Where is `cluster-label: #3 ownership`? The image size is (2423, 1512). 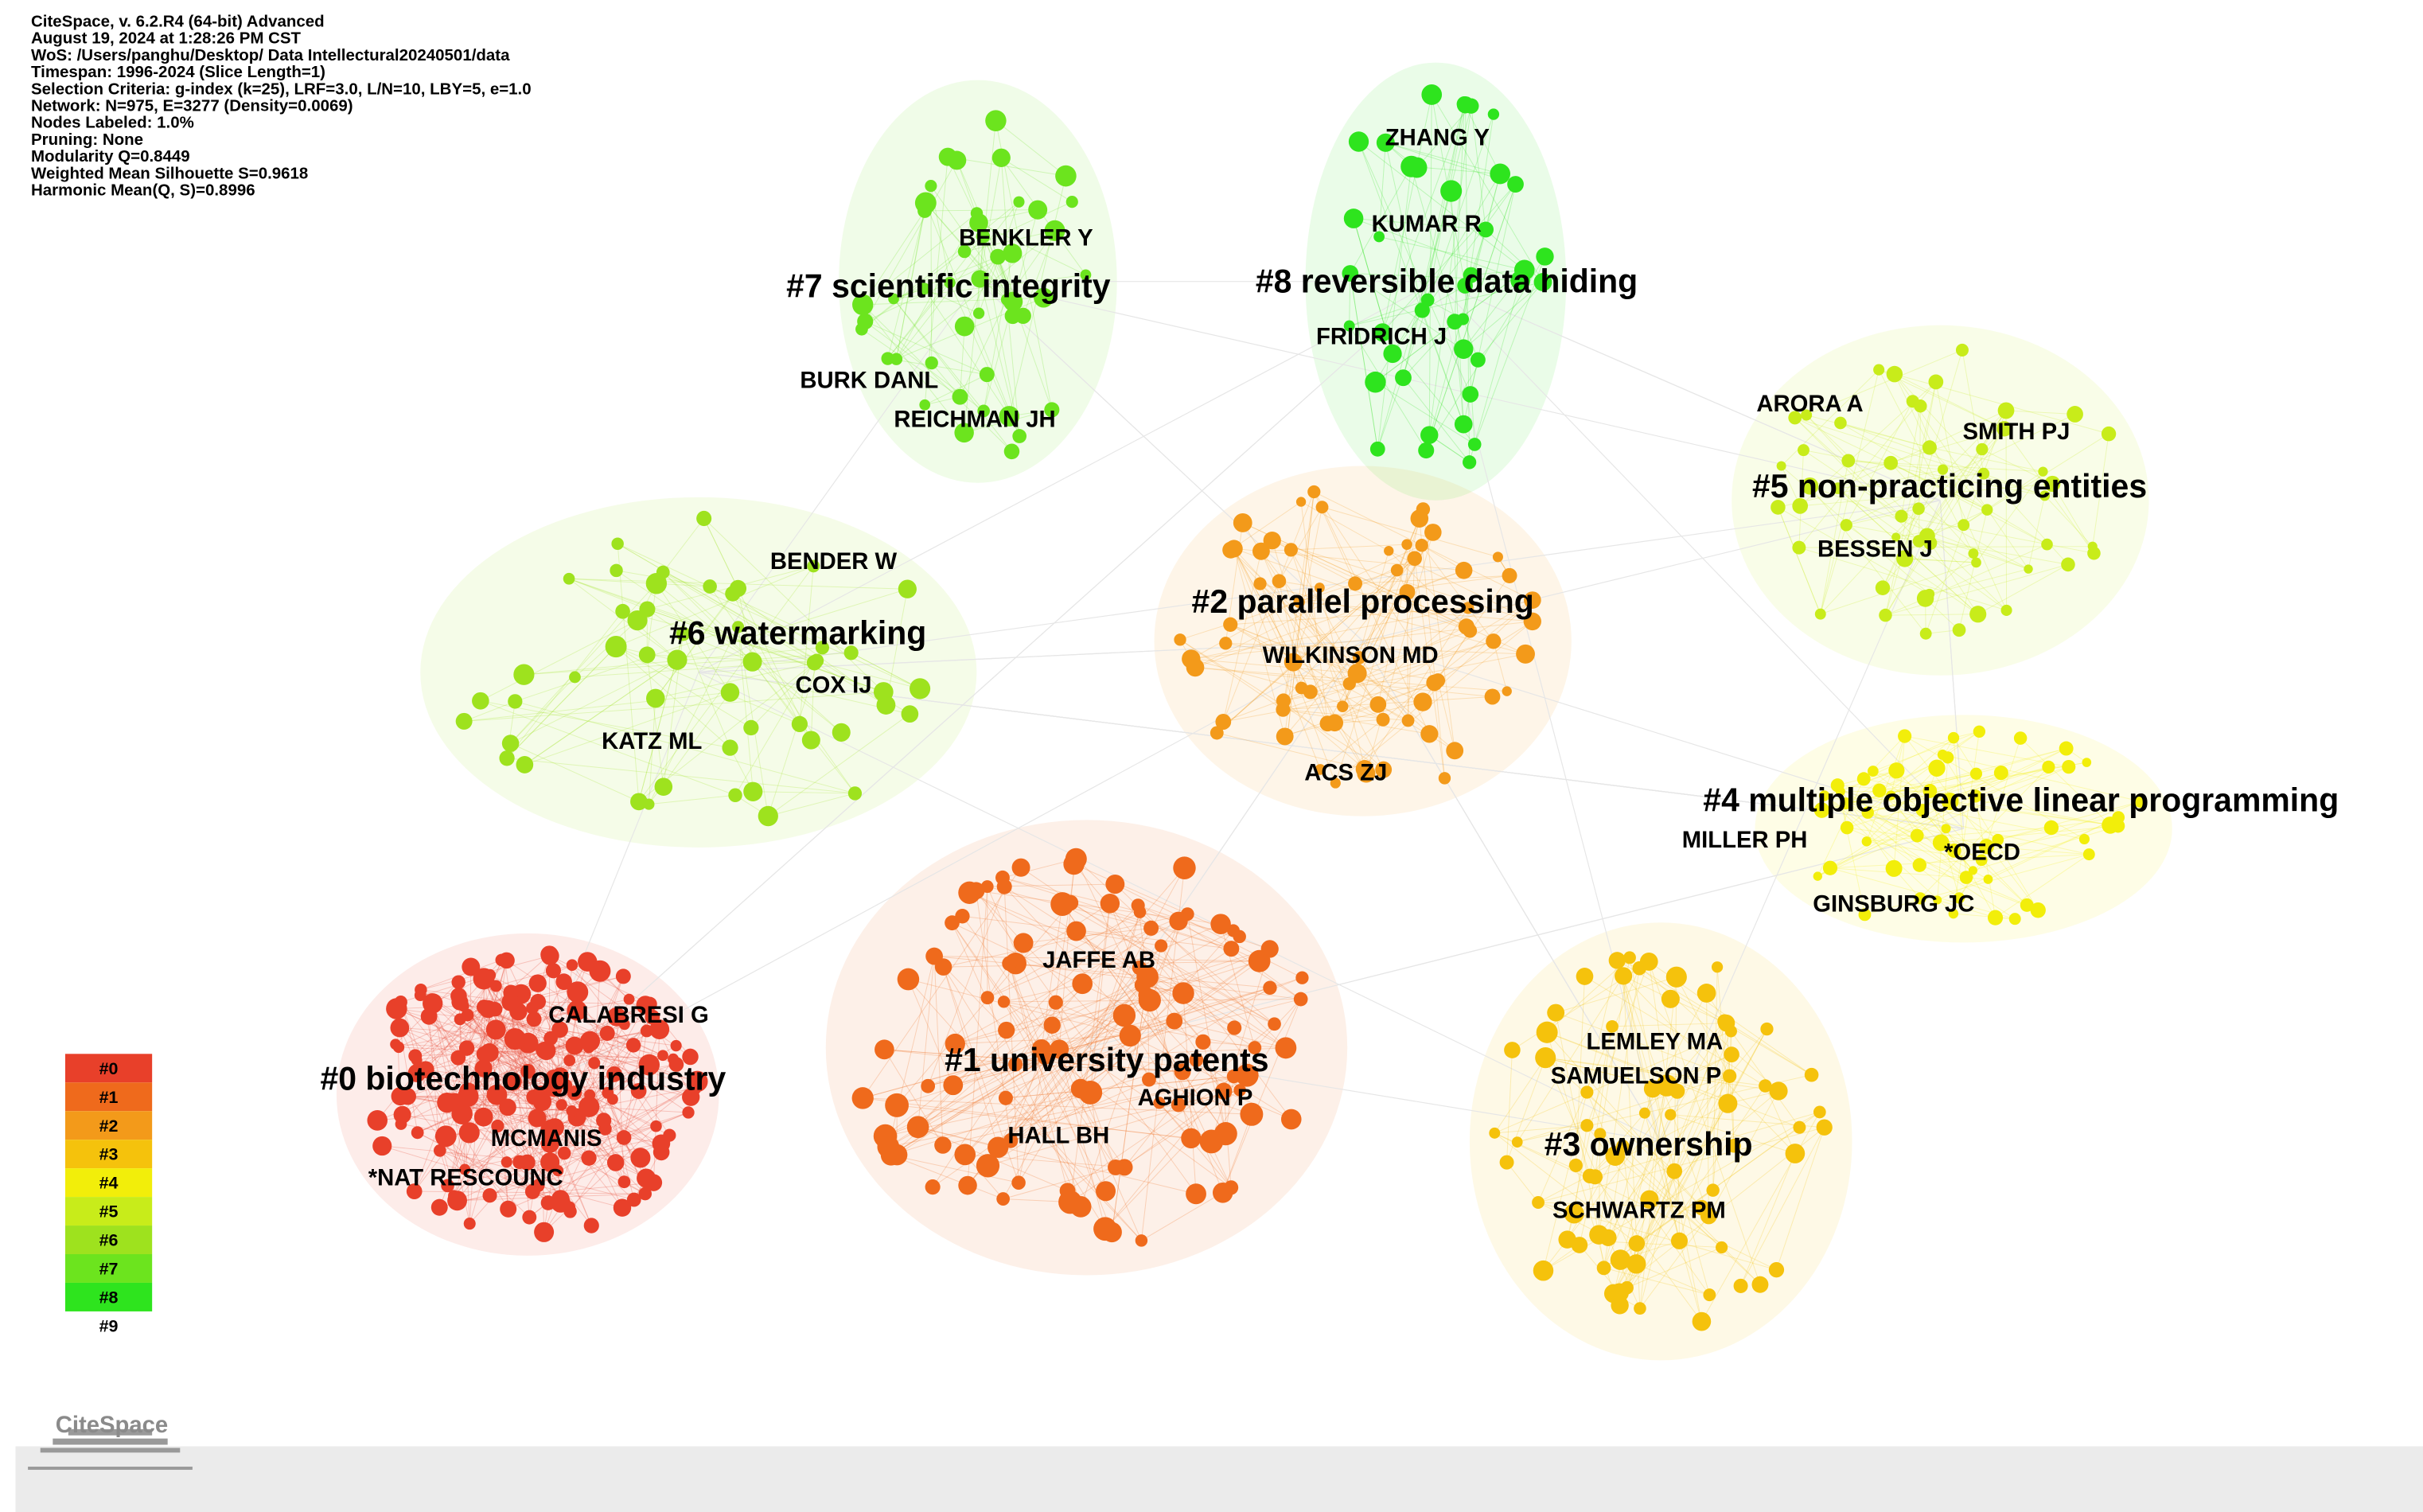
cluster-label: #3 ownership is located at coordinates (1649, 1144).